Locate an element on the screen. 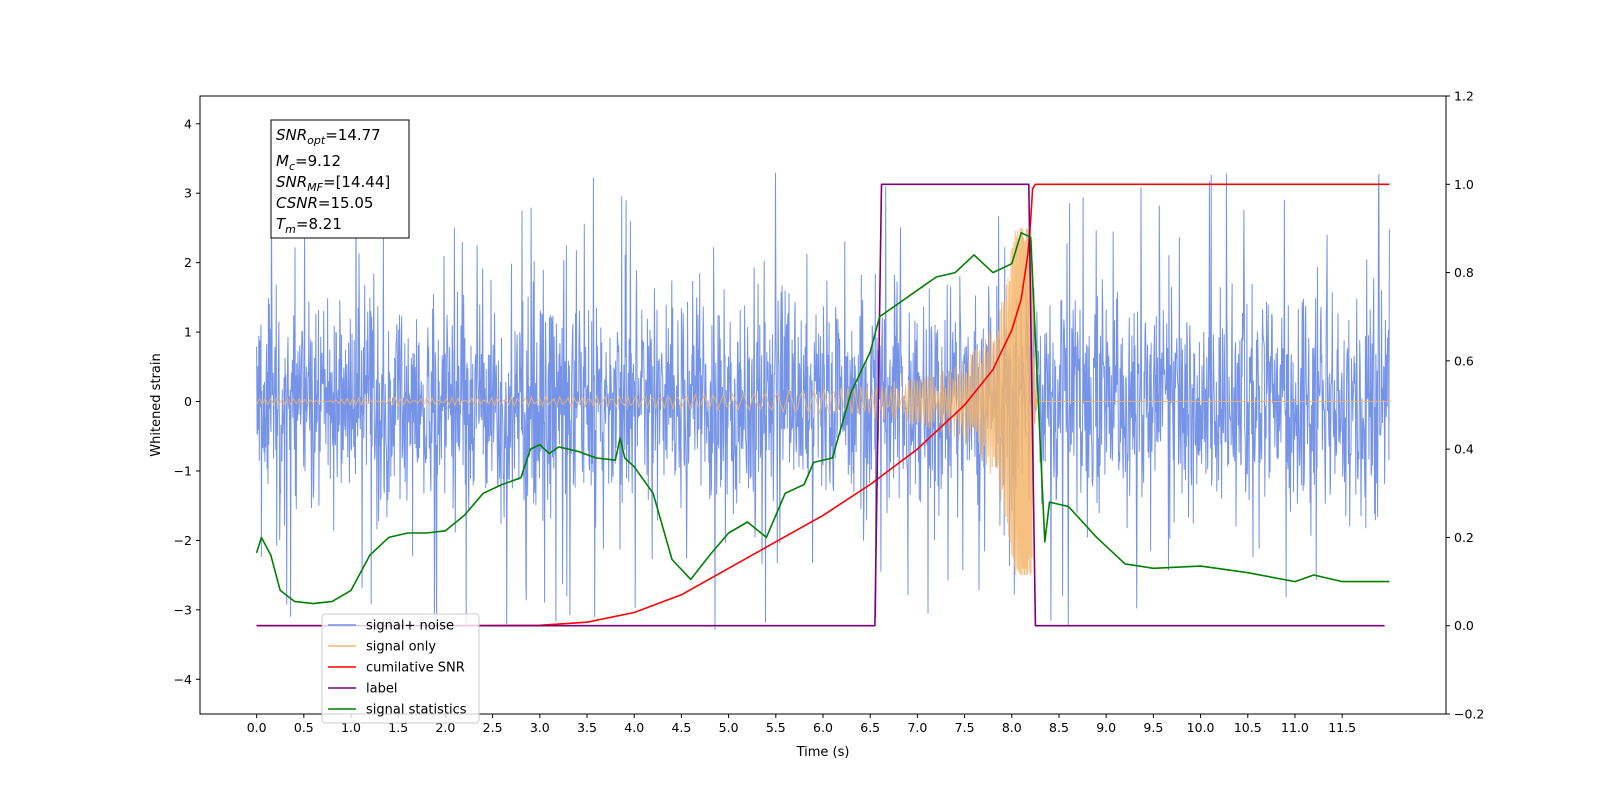  y-tick-label-left: −4 is located at coordinates (183, 679).